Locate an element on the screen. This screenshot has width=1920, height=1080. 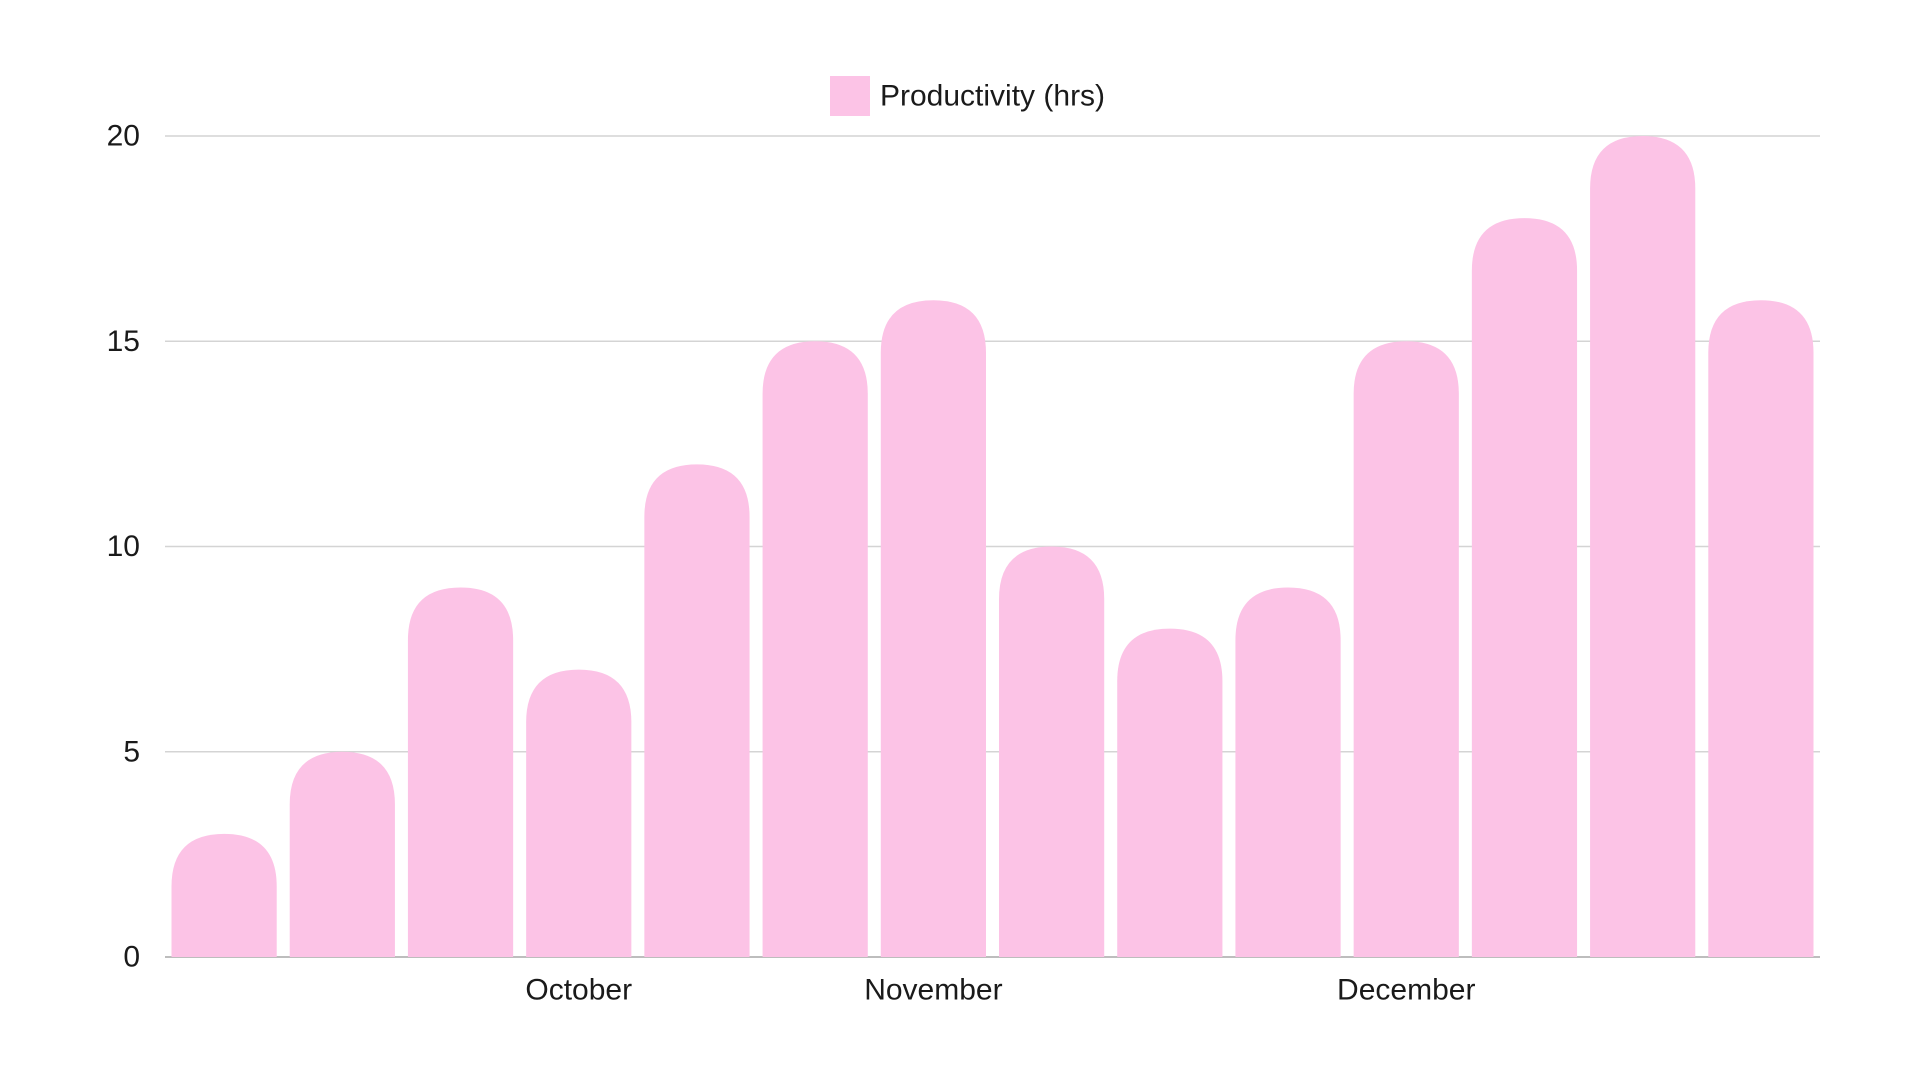
y-tick-label-20: 20 is located at coordinates (123, 136).